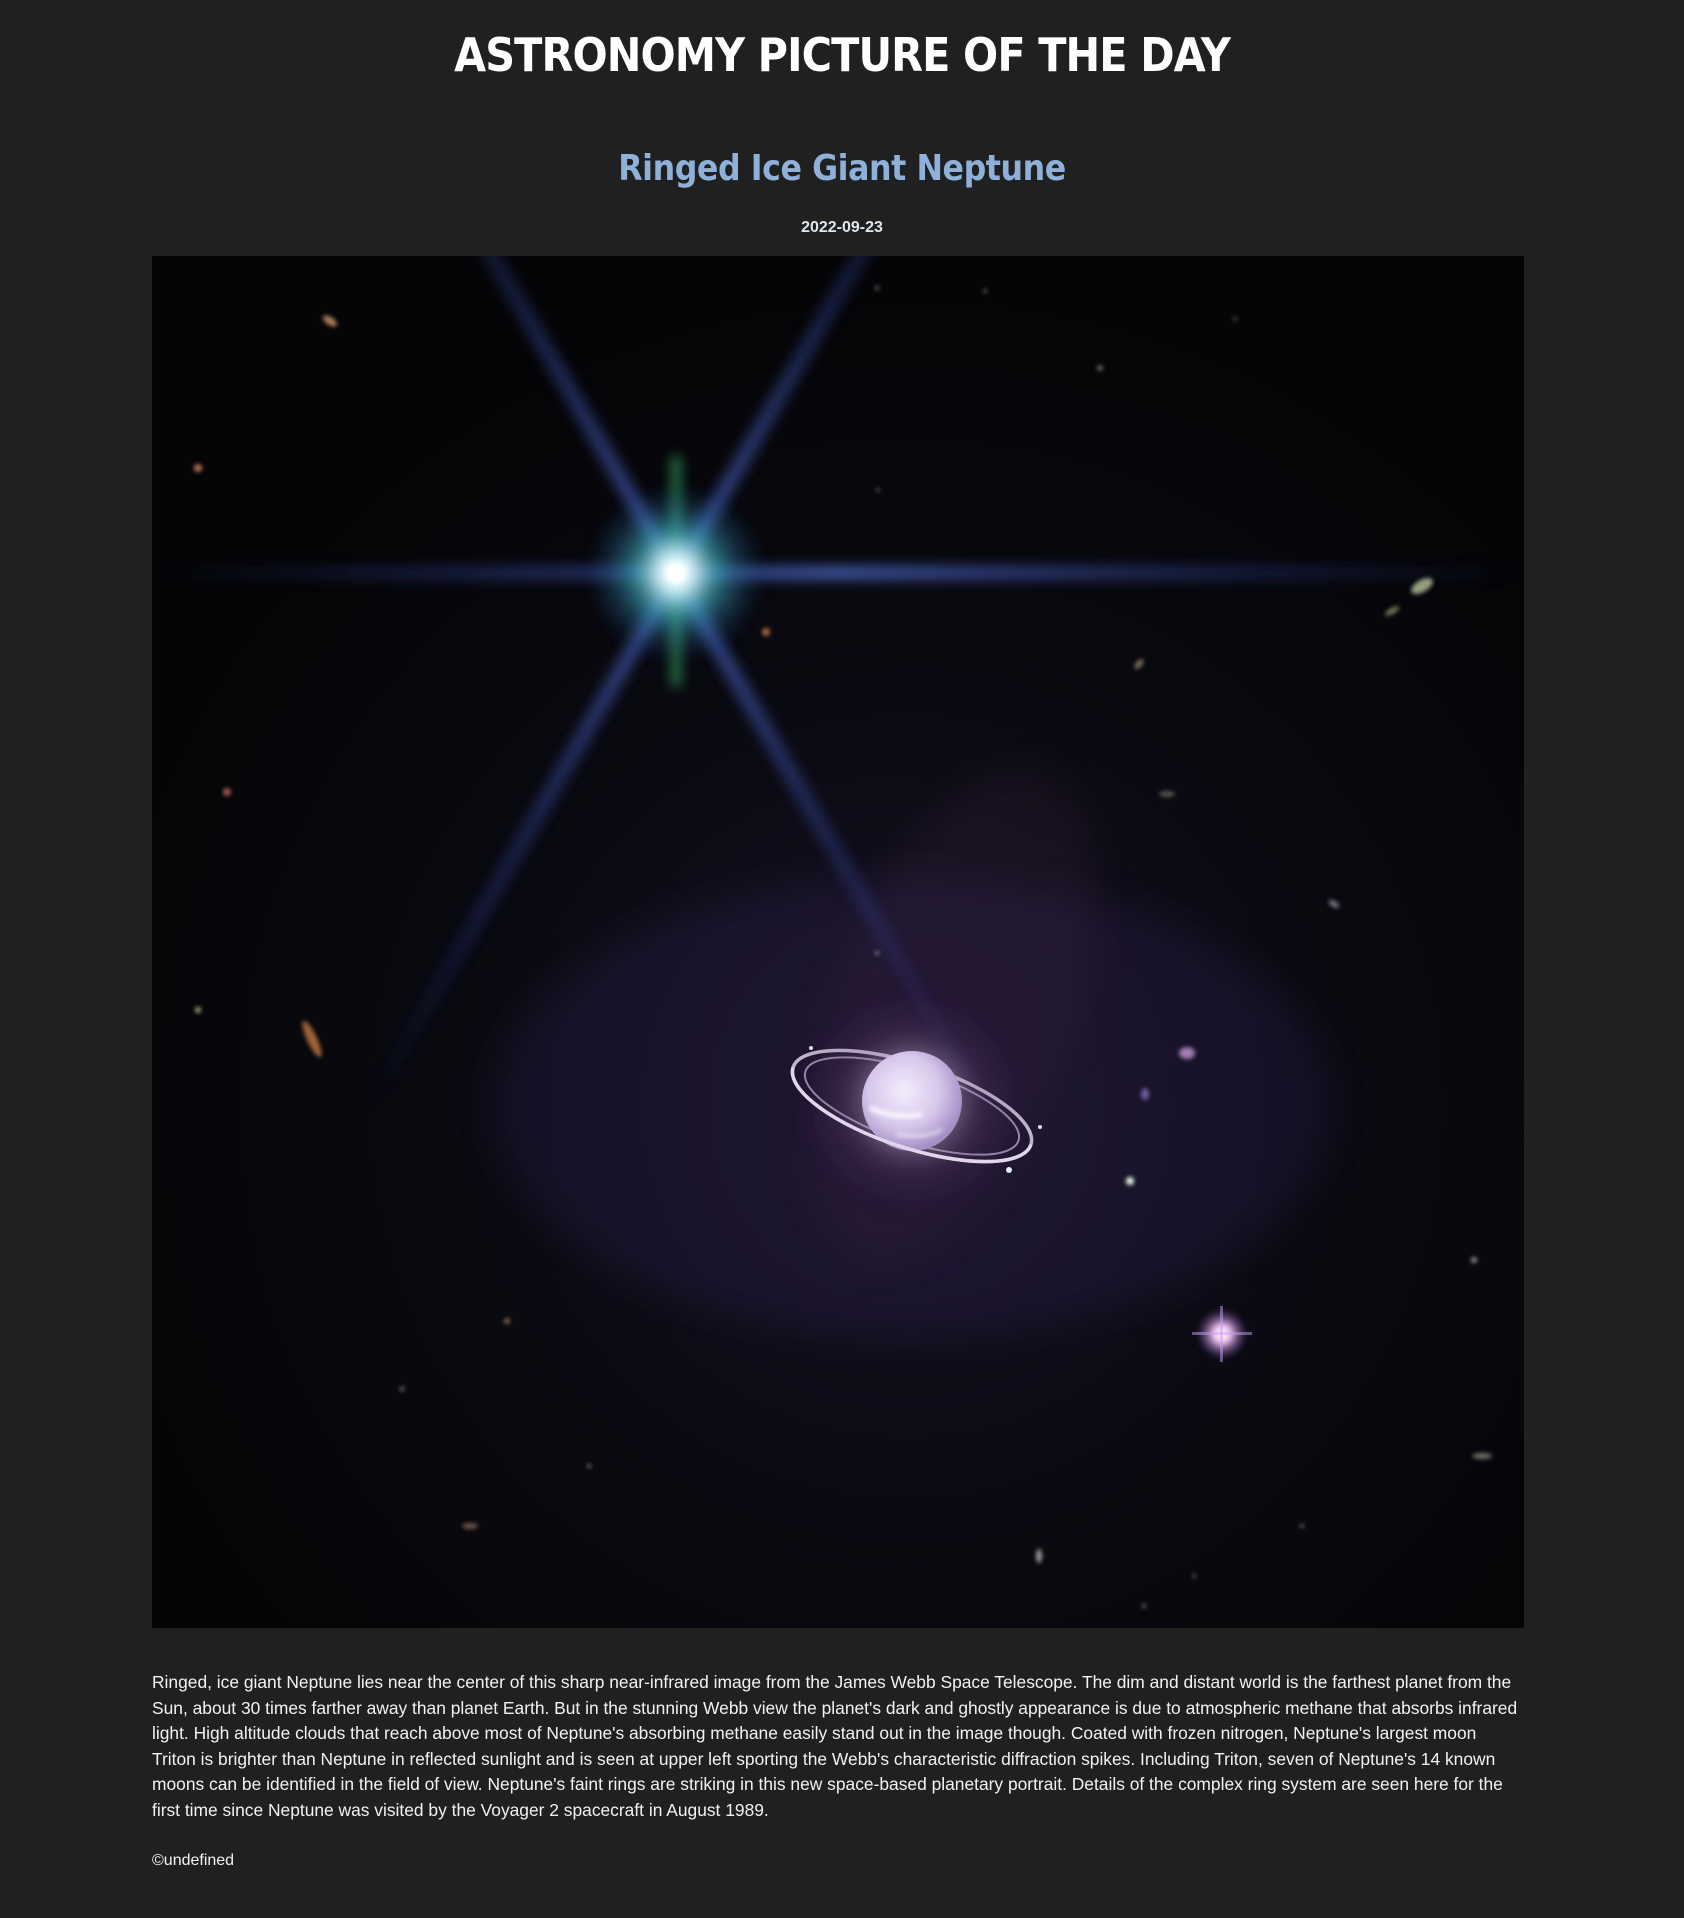  I want to click on site-title: ASTRONOMY PICTURE OF THE DAY, so click(842, 55).